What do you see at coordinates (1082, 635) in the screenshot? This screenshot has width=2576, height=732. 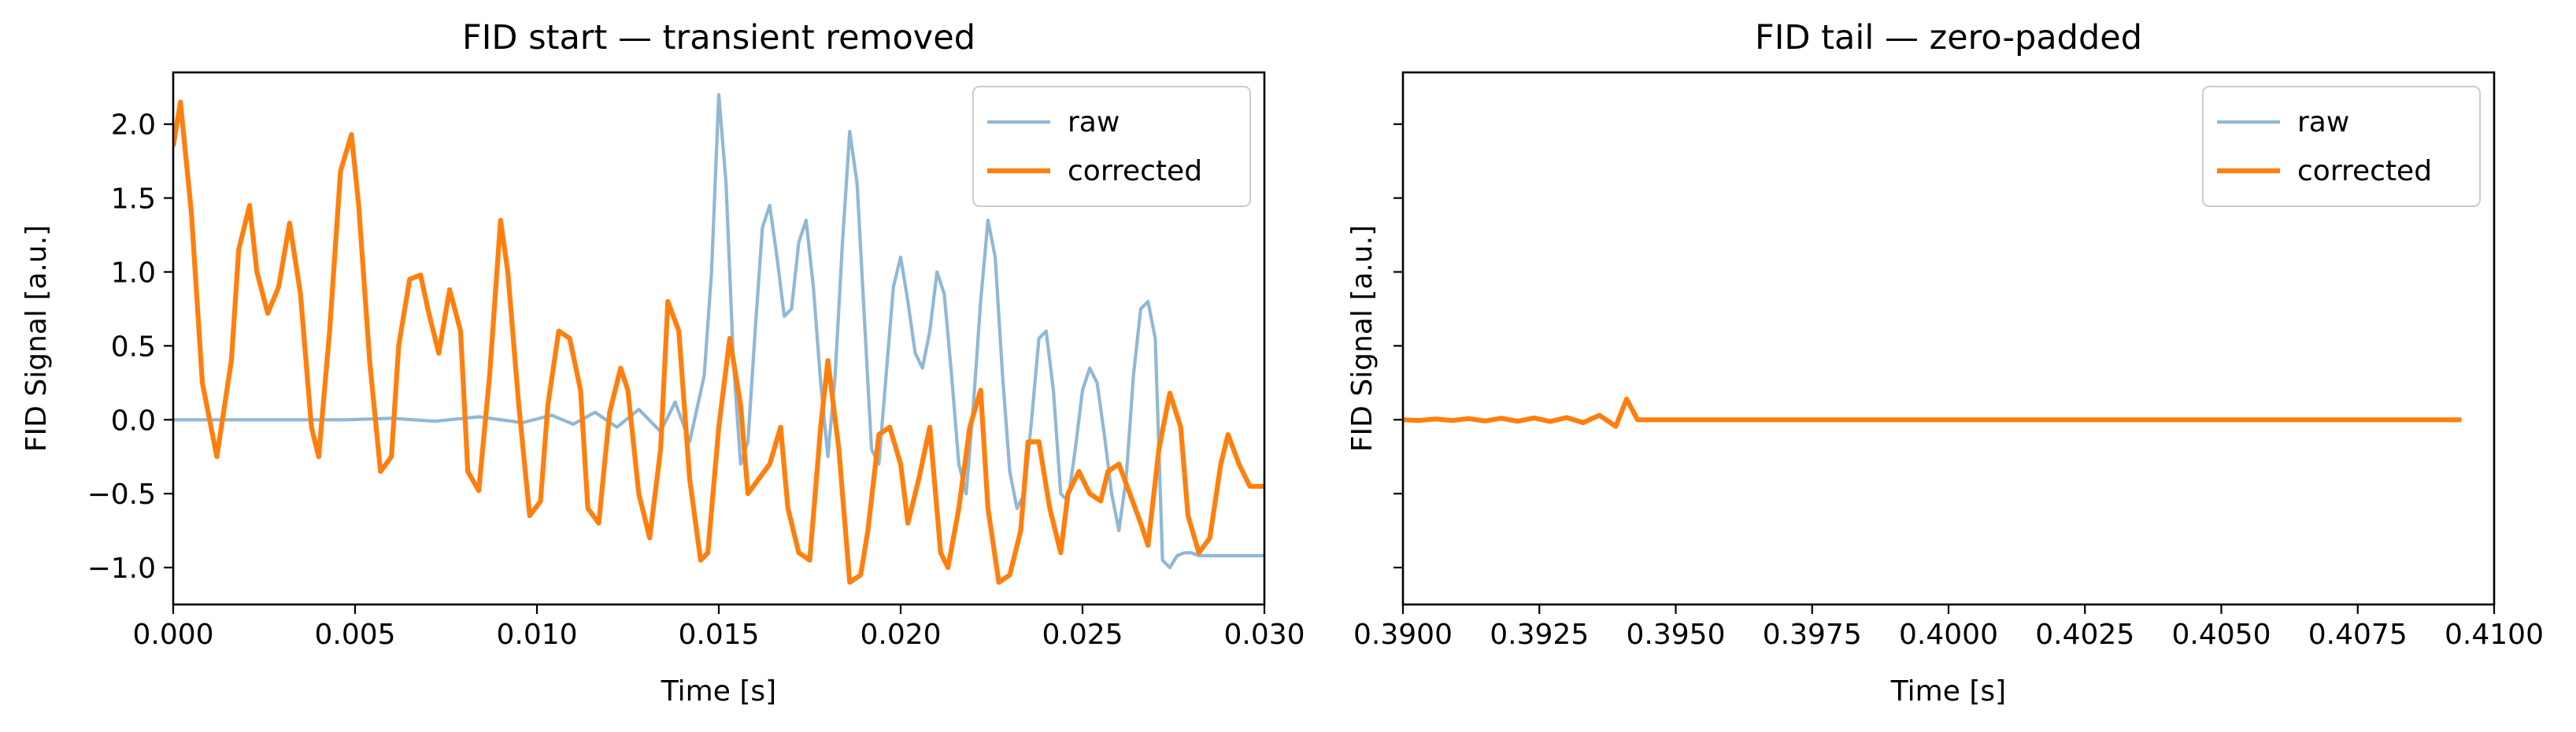 I see `x-tick-label: 0.025` at bounding box center [1082, 635].